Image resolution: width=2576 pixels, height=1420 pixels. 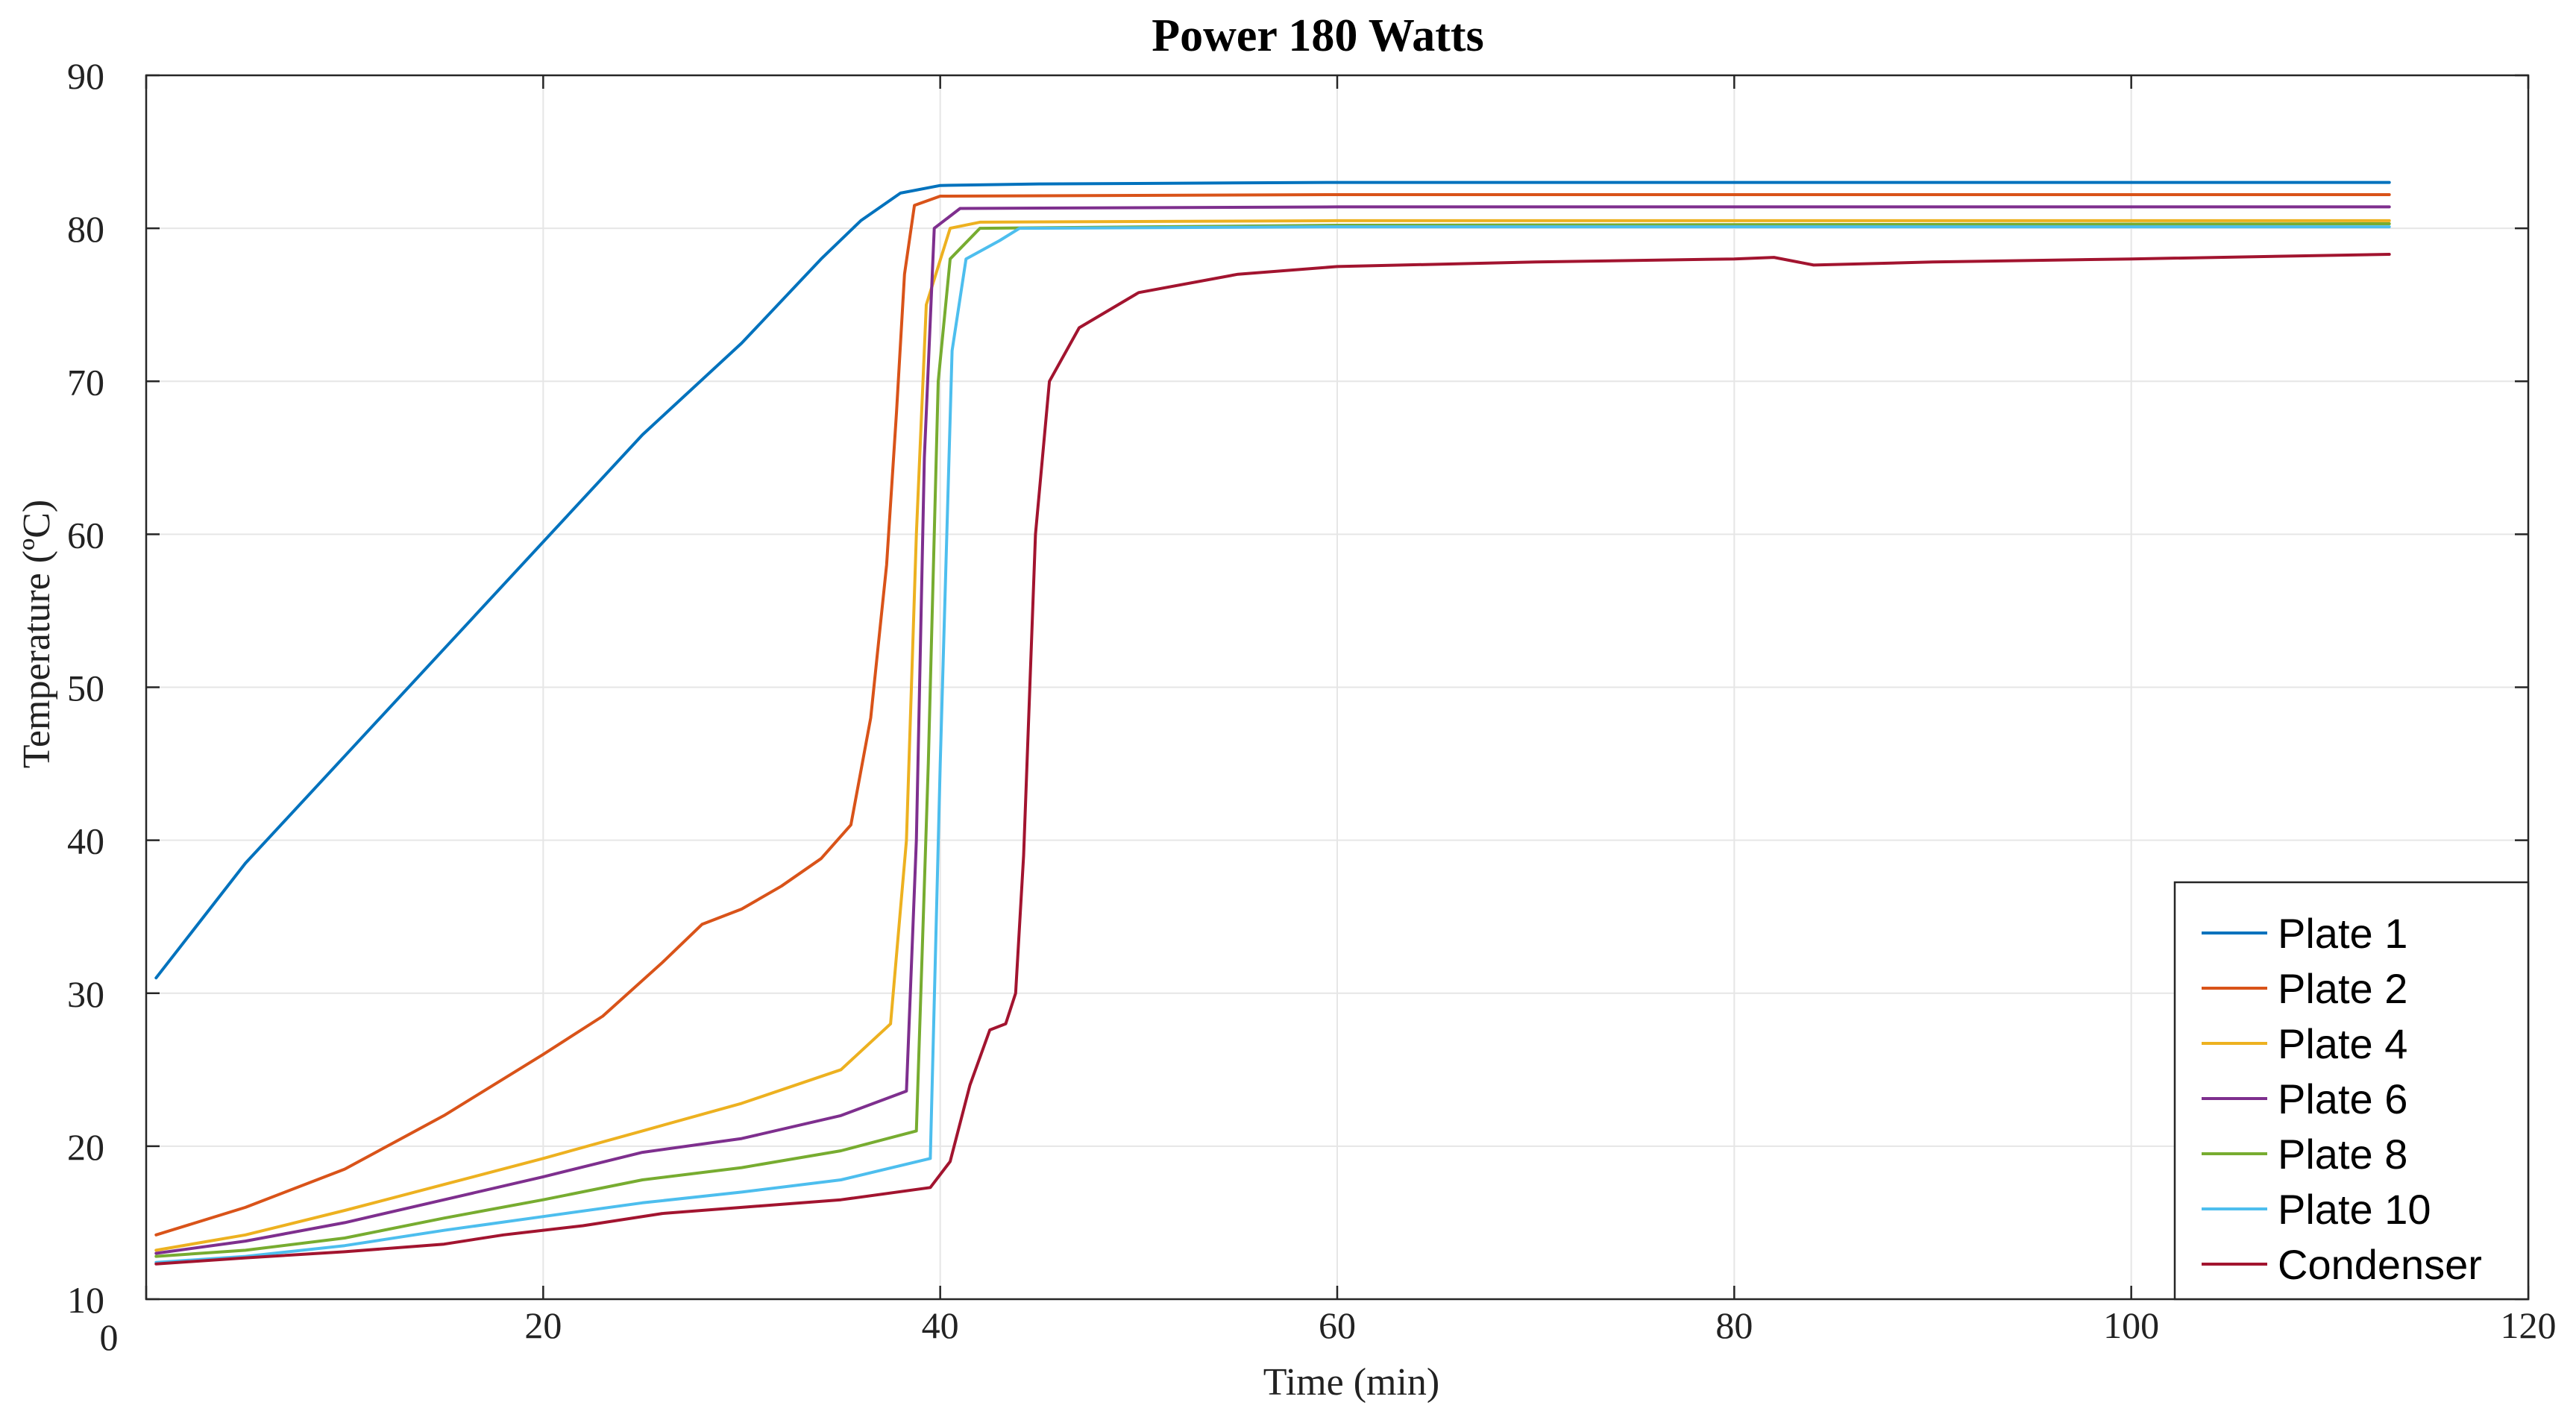 I want to click on legend-label: Plate 1, so click(x=2343, y=933).